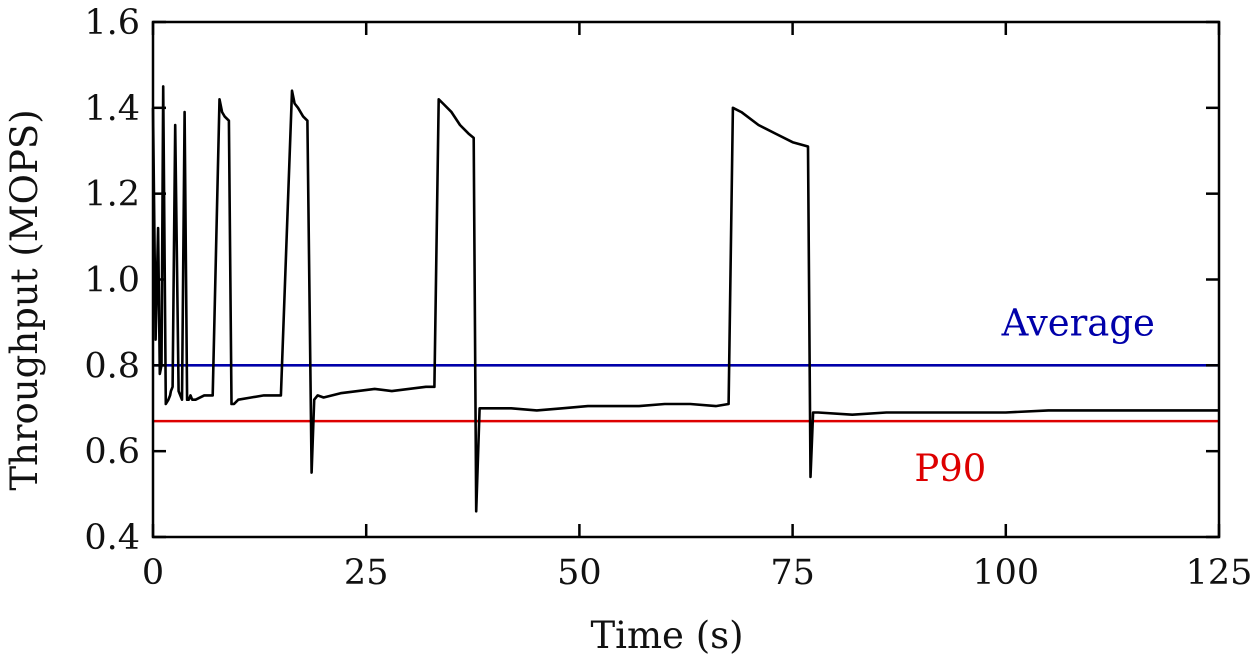 The width and height of the screenshot is (1256, 666). What do you see at coordinates (666, 635) in the screenshot?
I see `x-axis-title: Time (s)` at bounding box center [666, 635].